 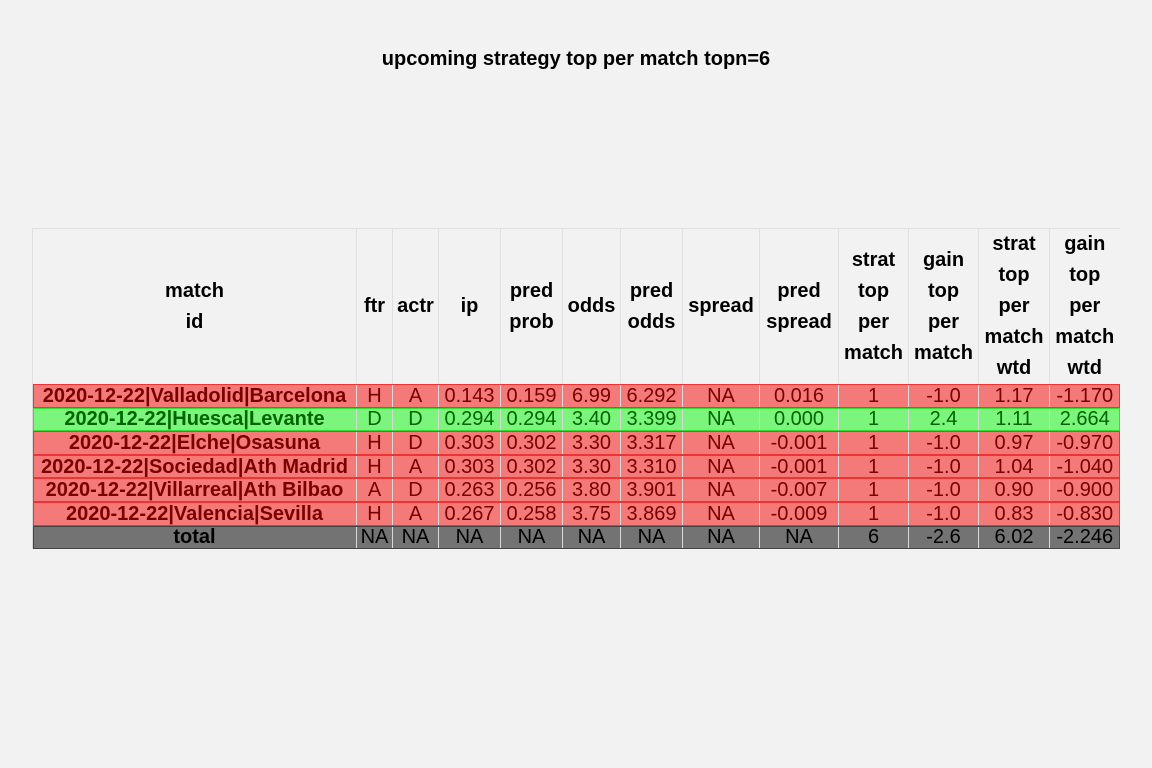 What do you see at coordinates (799, 466) in the screenshot?
I see `table-cell: -0.001` at bounding box center [799, 466].